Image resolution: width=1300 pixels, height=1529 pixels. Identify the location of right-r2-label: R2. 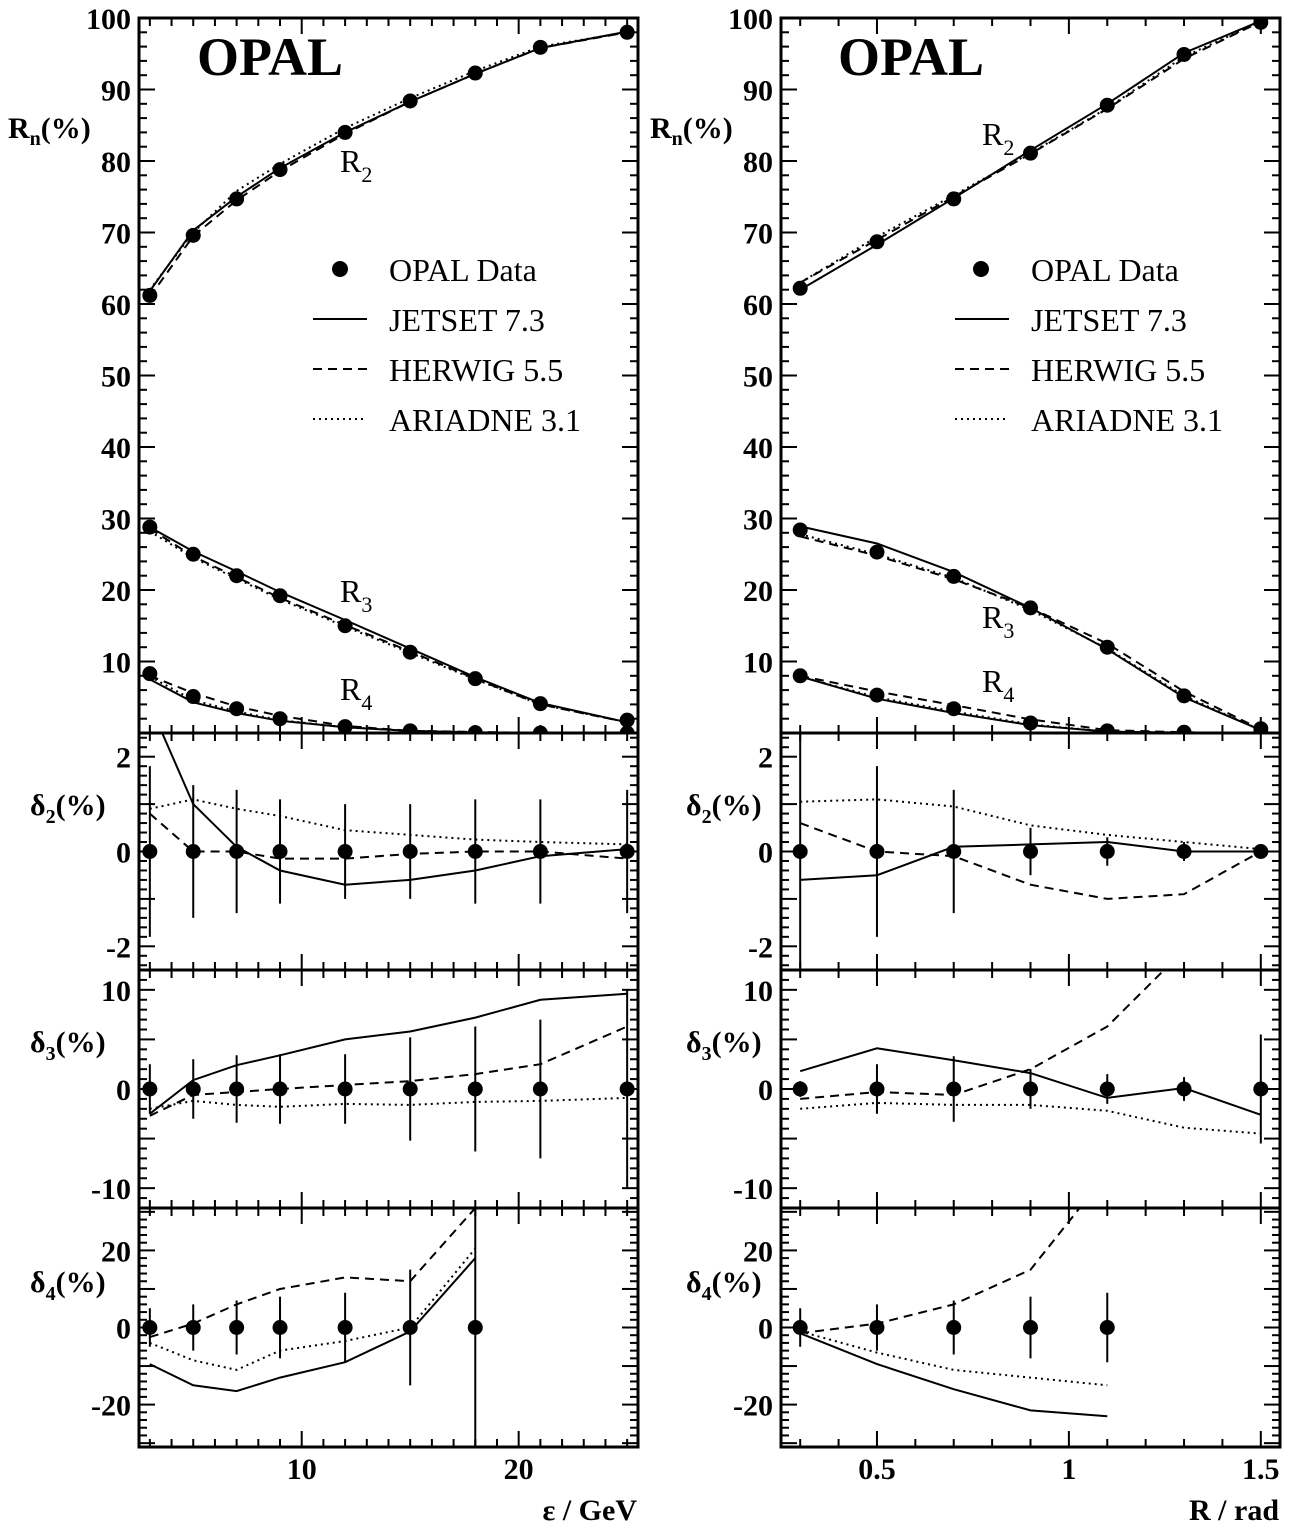
(998, 138).